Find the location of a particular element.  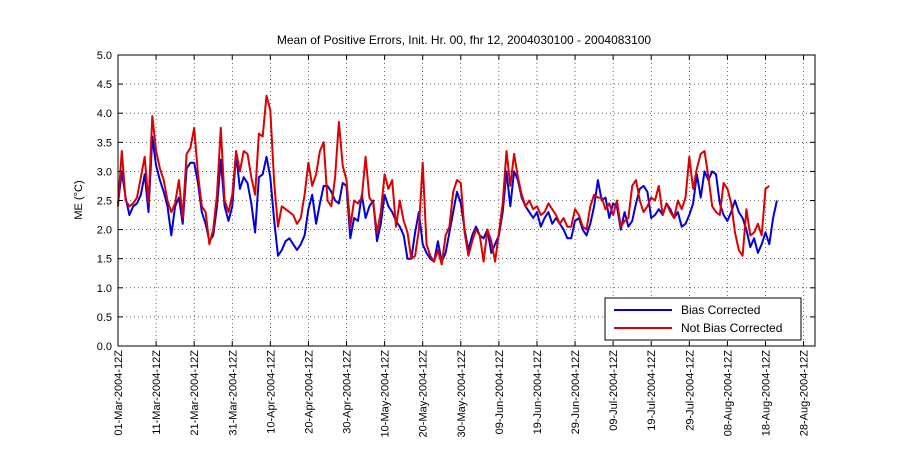

y-tick-label: 2.0 is located at coordinates (104, 231).